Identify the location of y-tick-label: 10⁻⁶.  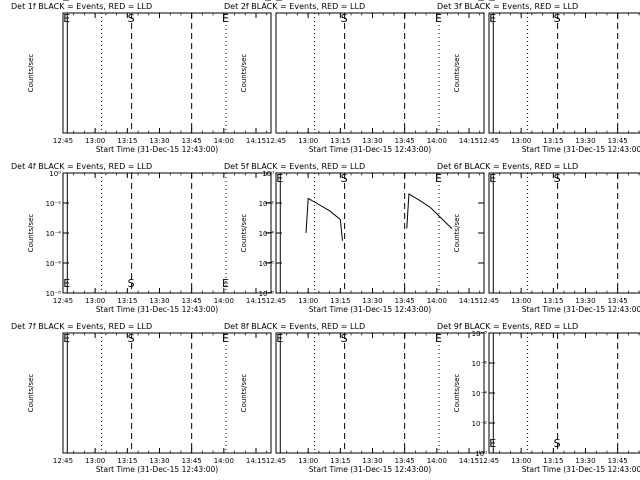
(267, 264).